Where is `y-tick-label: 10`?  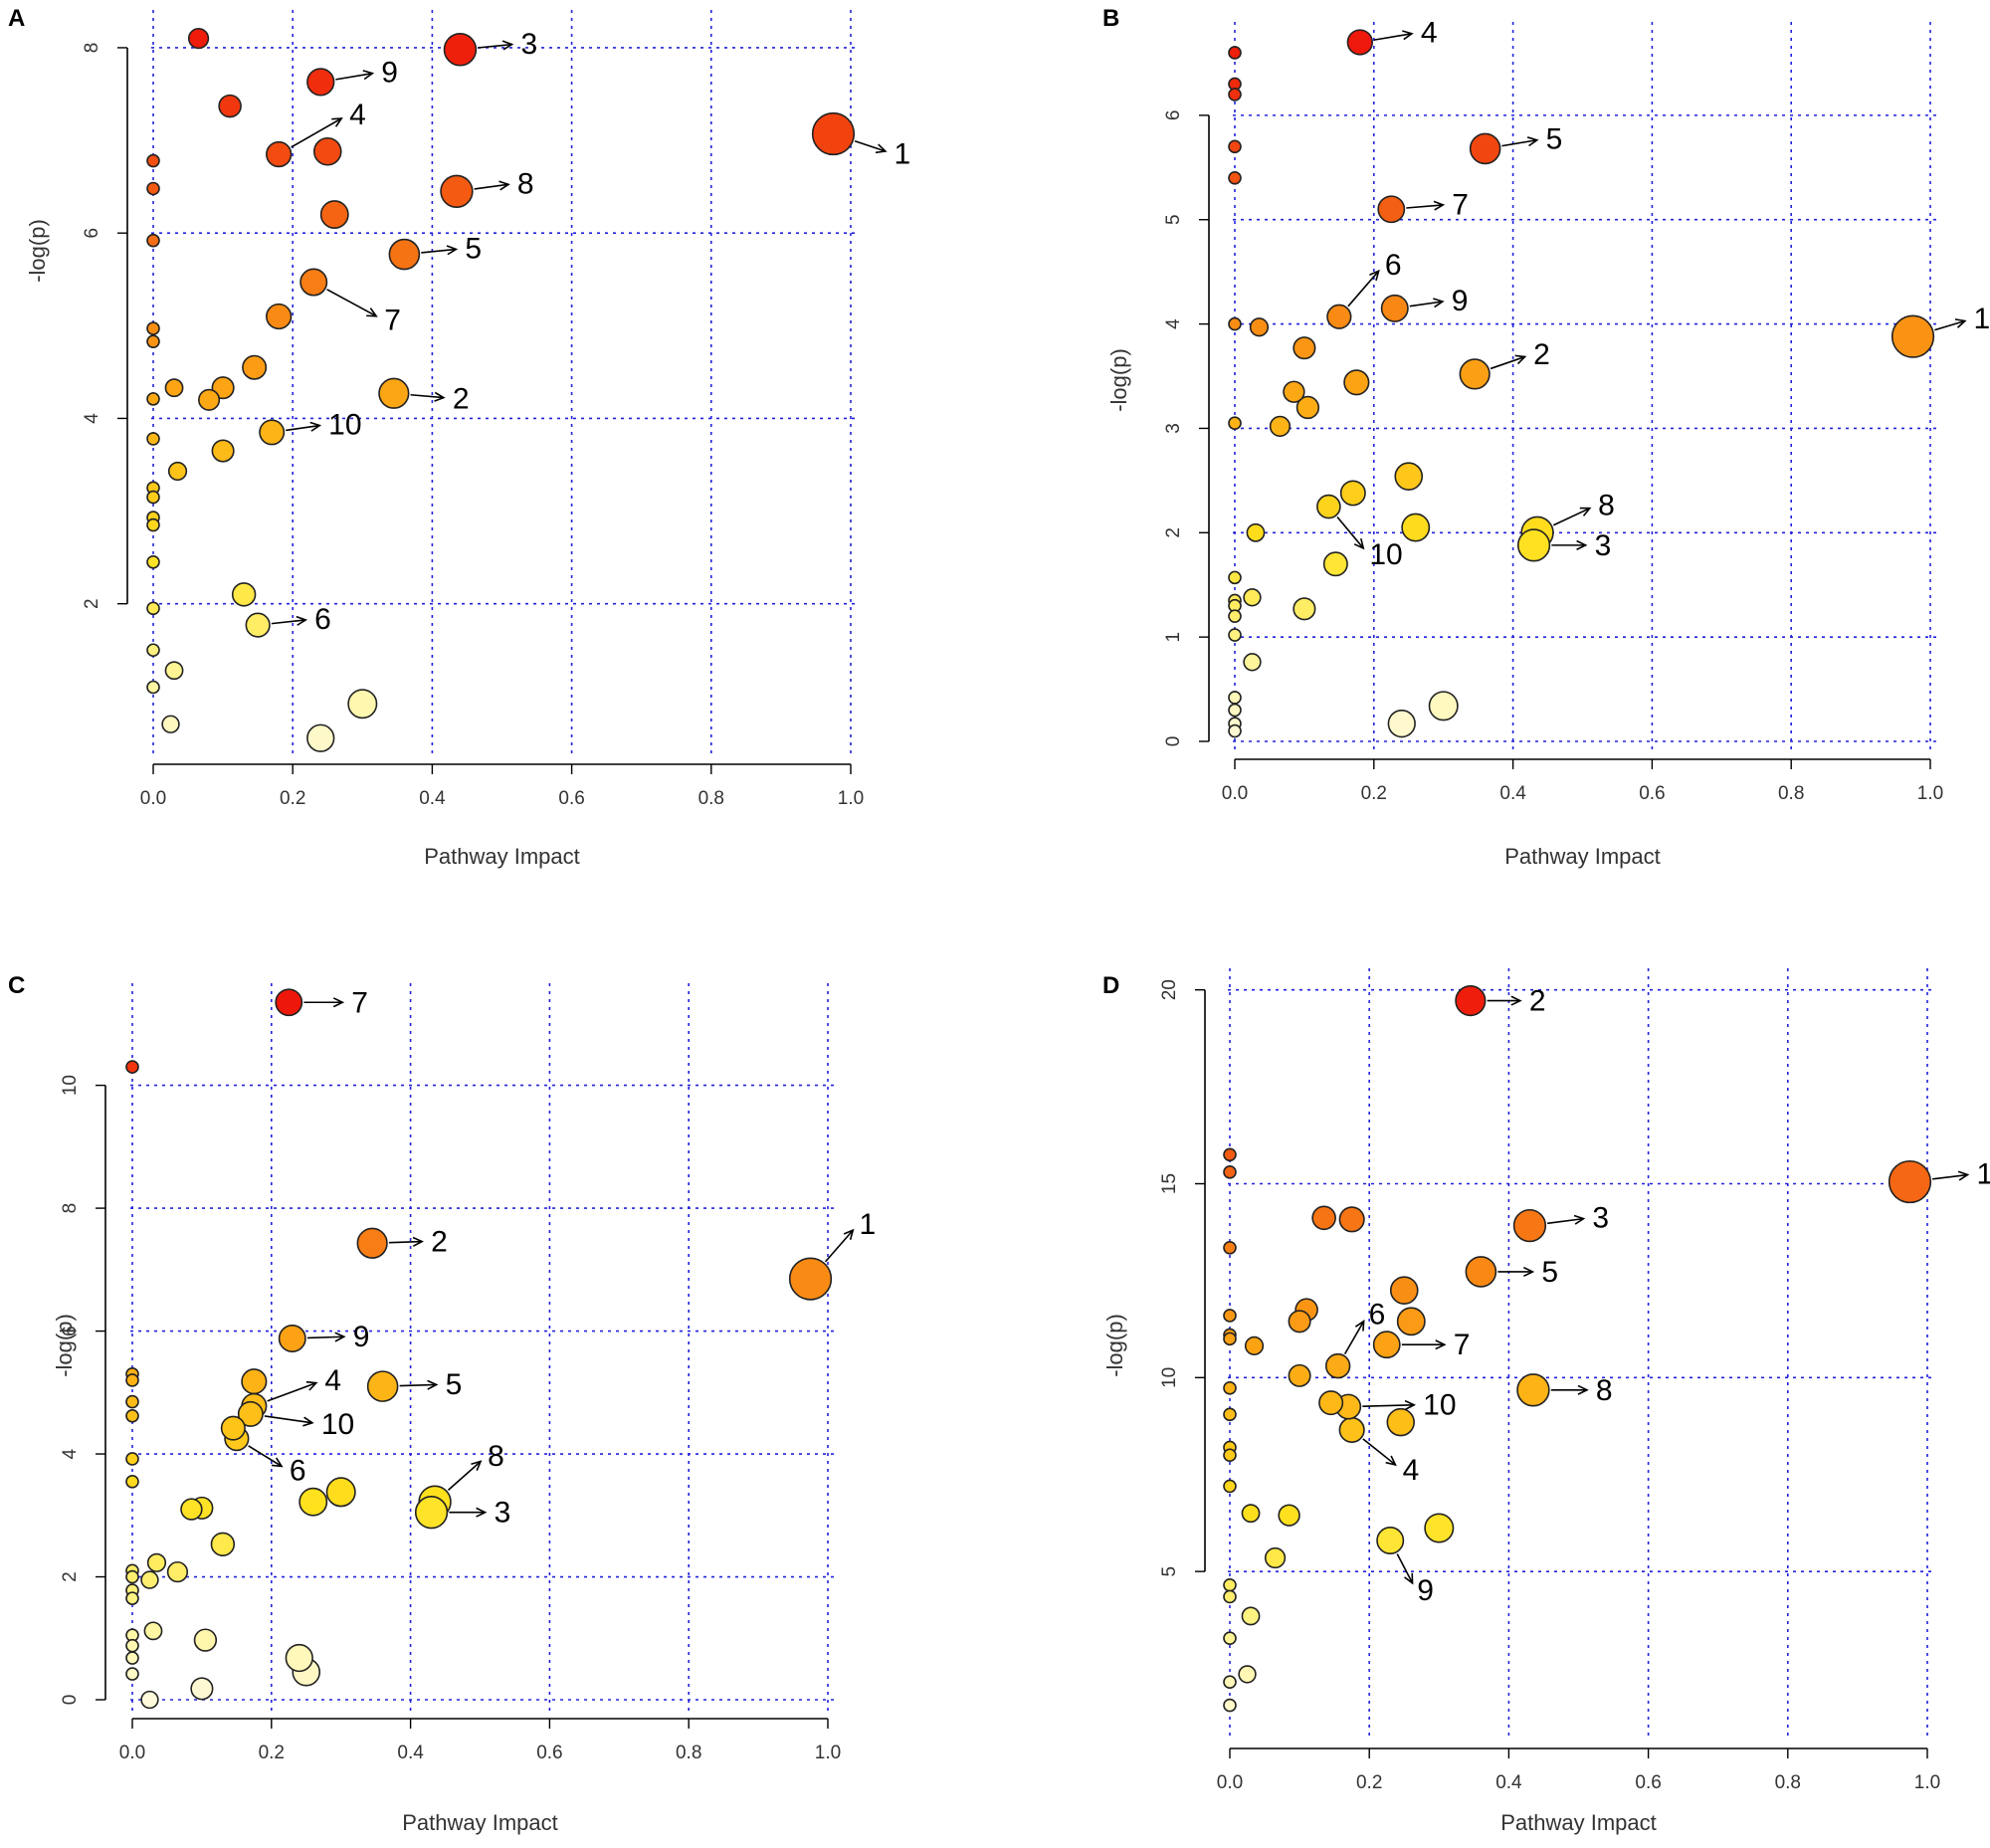 y-tick-label: 10 is located at coordinates (1169, 1378).